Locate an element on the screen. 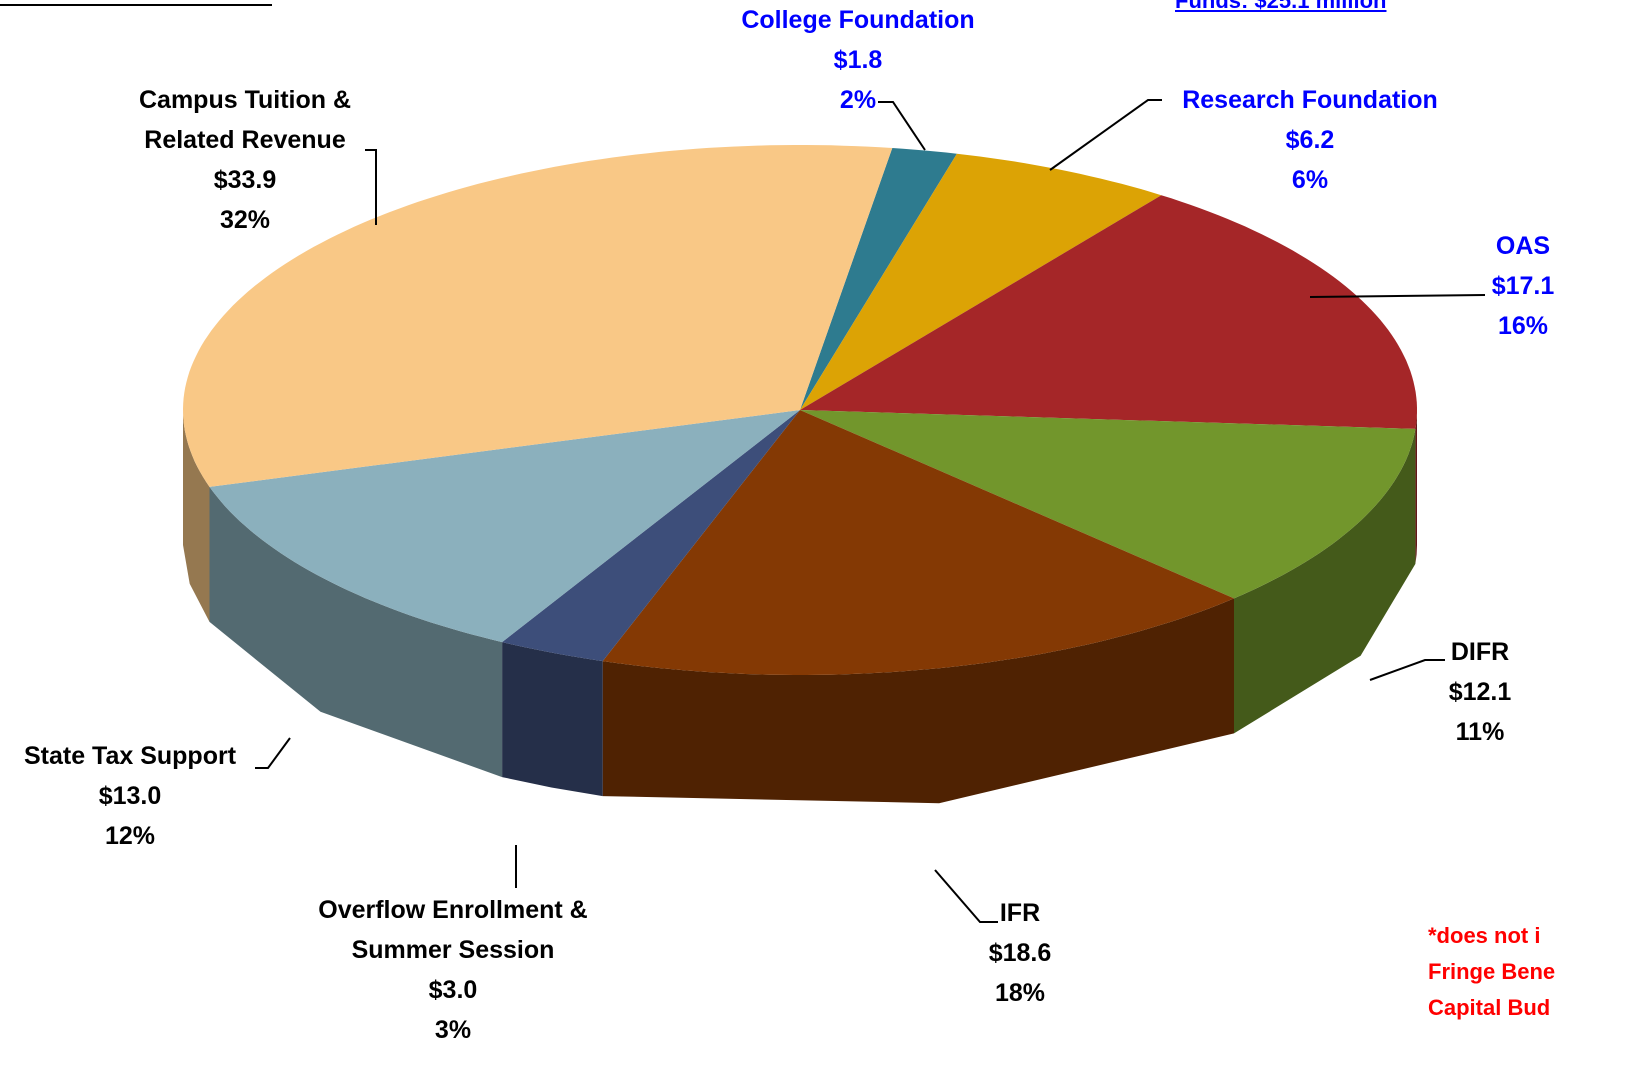  data-label: Research Foundation $6.2 6% is located at coordinates (1310, 140).